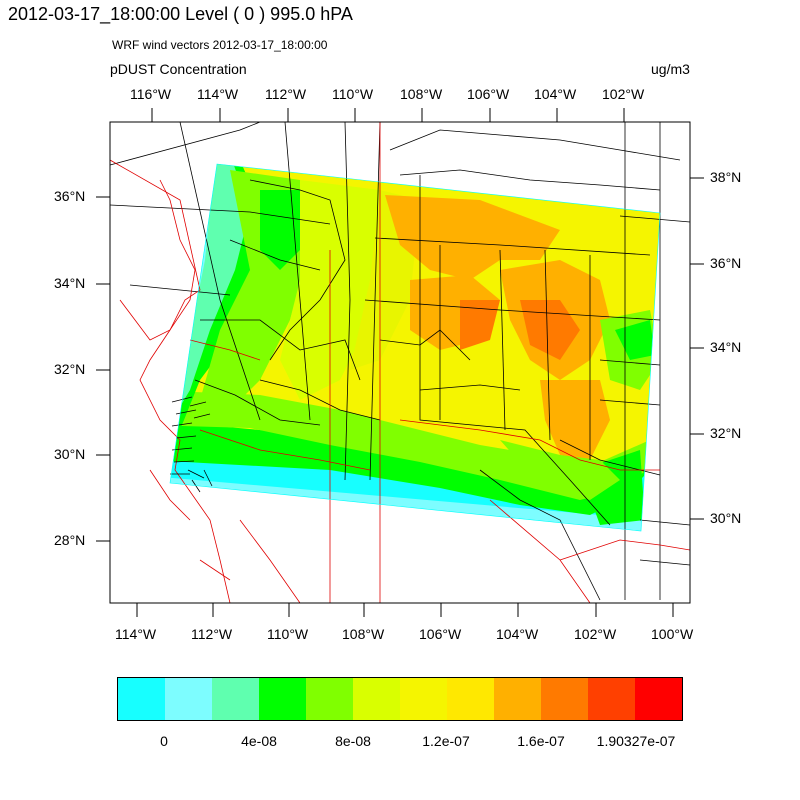 This screenshot has width=800, height=800. Describe the element at coordinates (103, 369) in the screenshot. I see `left-ticks` at that location.